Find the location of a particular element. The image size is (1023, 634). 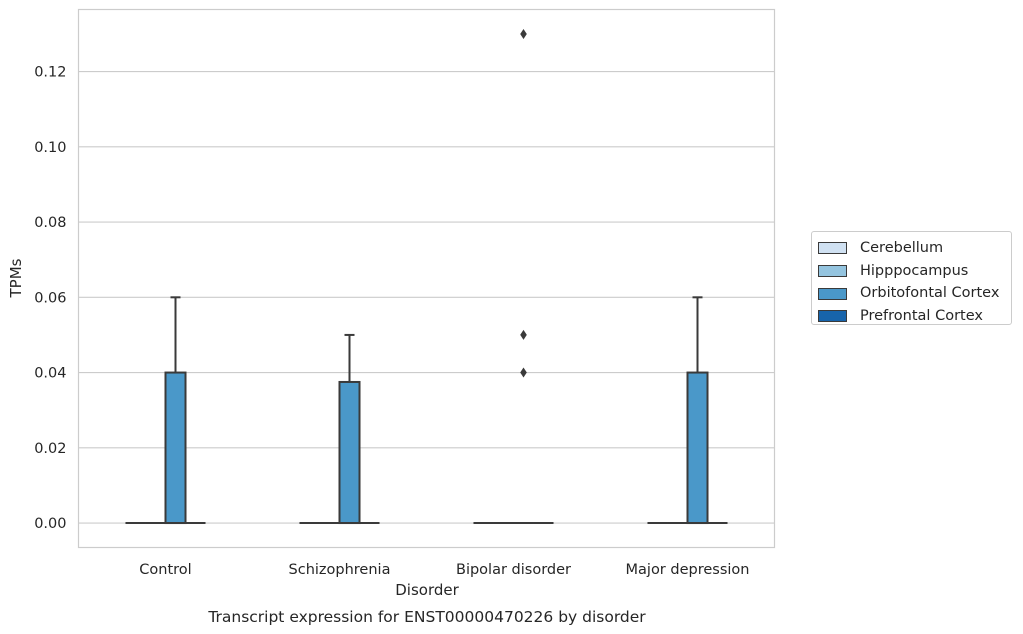

y-tick-label: 0.12 is located at coordinates (50, 73).